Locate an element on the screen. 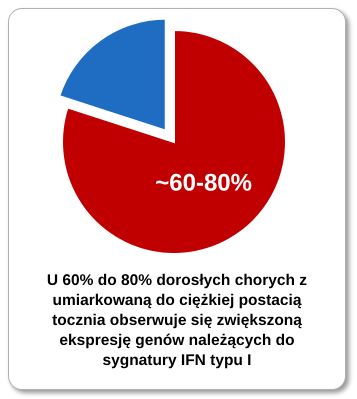 Image resolution: width=357 pixels, height=399 pixels. text: ~60-80% is located at coordinates (203, 182).